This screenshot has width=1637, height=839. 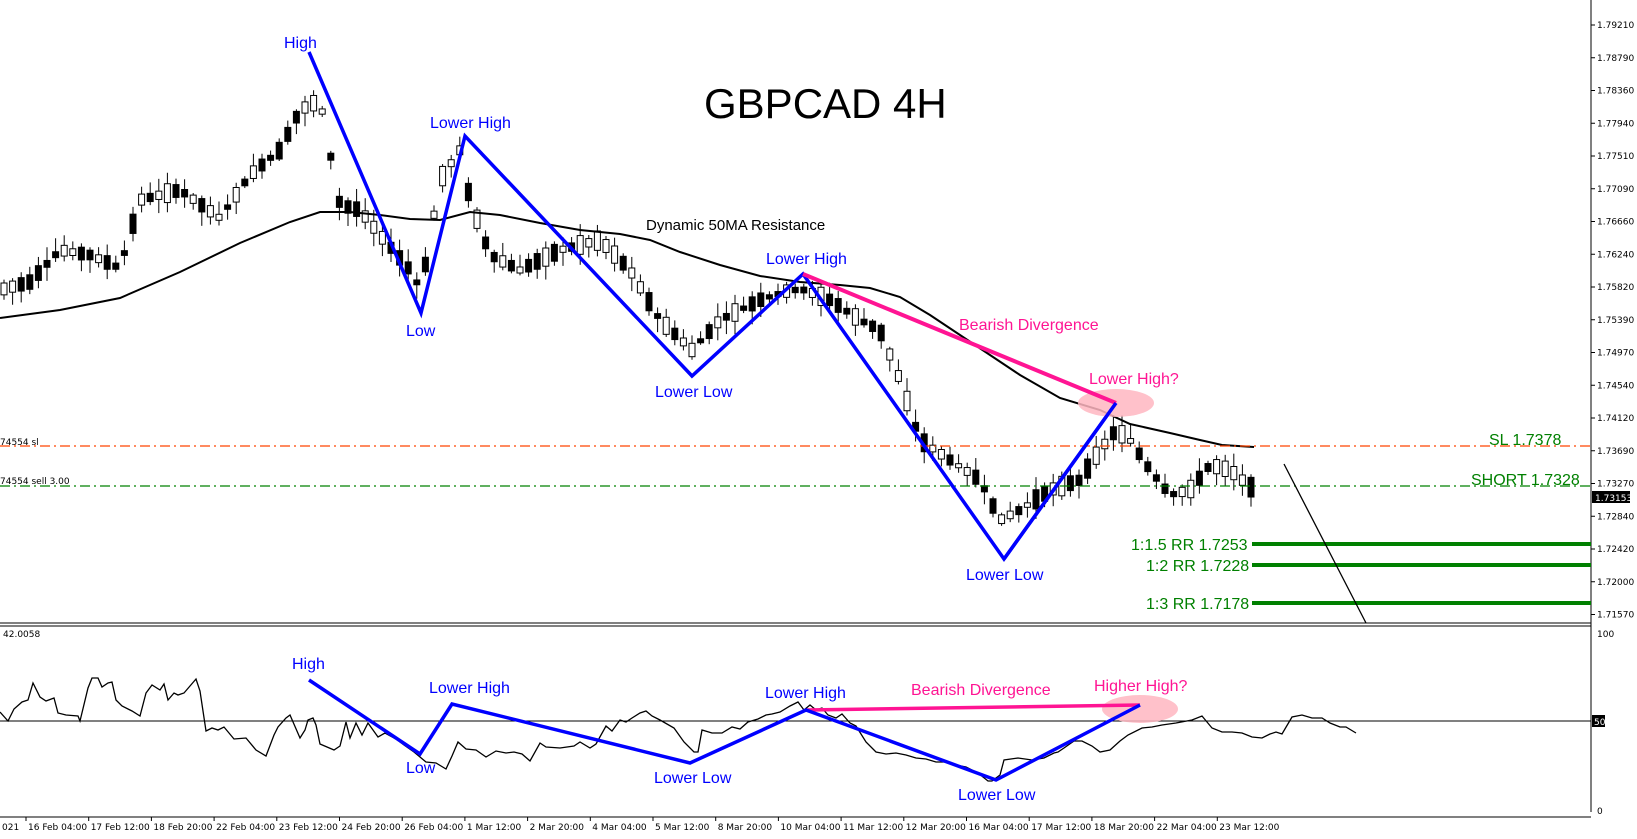 What do you see at coordinates (981, 690) in the screenshot?
I see `ind-label-bearish-divergence: Bearish Divergence` at bounding box center [981, 690].